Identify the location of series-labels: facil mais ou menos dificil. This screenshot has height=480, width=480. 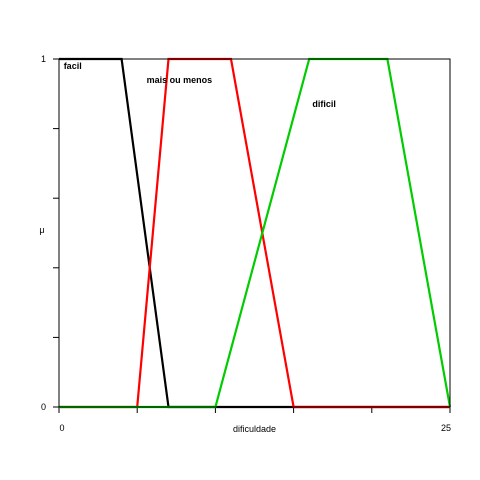
(200, 85).